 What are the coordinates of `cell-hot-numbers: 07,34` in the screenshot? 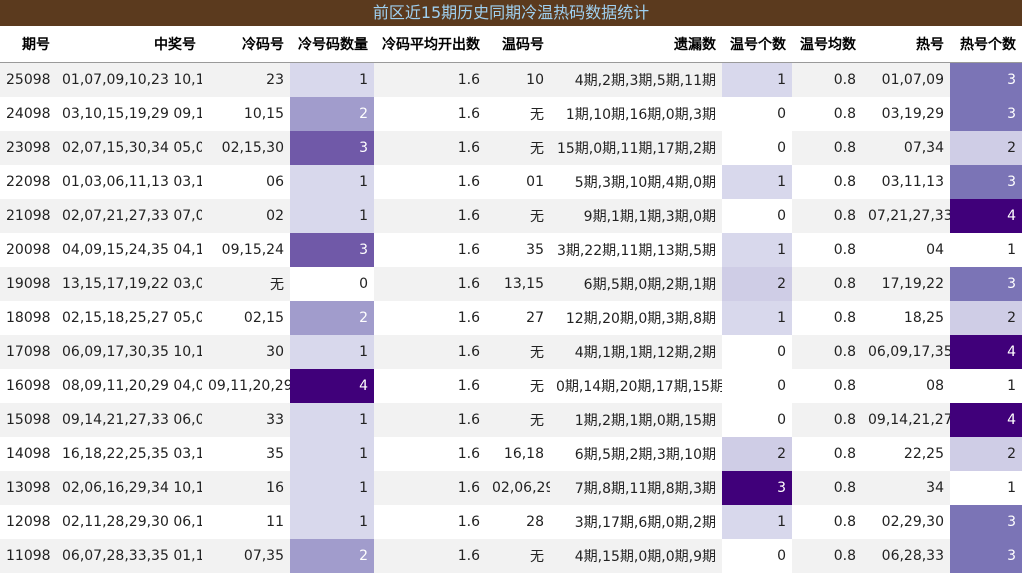 It's located at (906, 148).